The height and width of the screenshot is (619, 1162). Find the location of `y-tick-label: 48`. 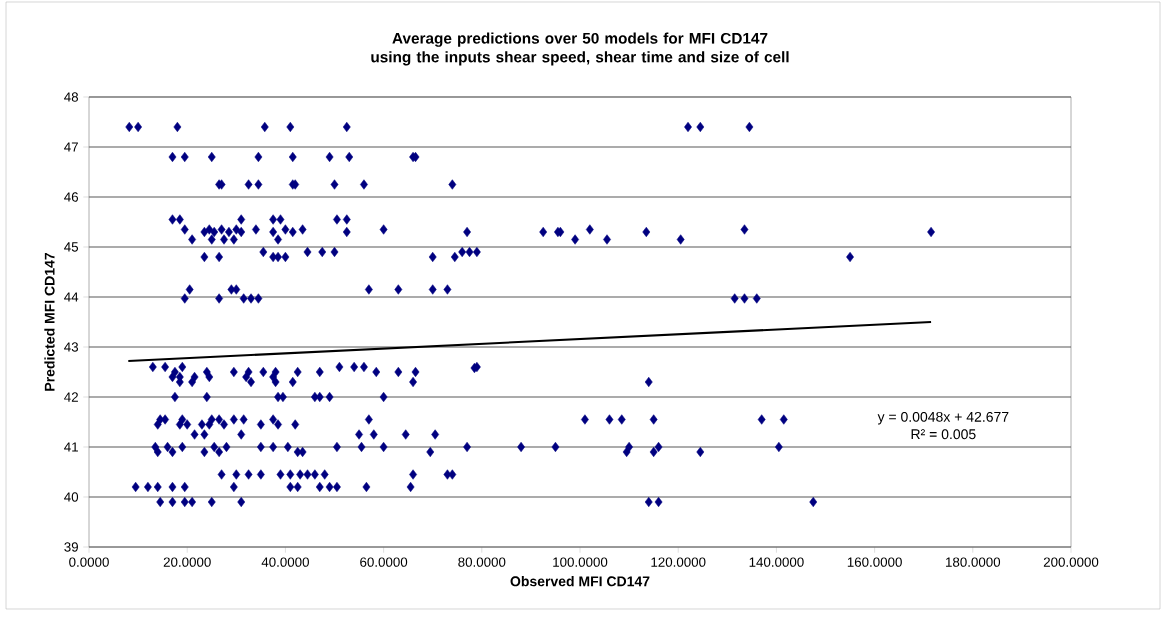

y-tick-label: 48 is located at coordinates (71, 97).